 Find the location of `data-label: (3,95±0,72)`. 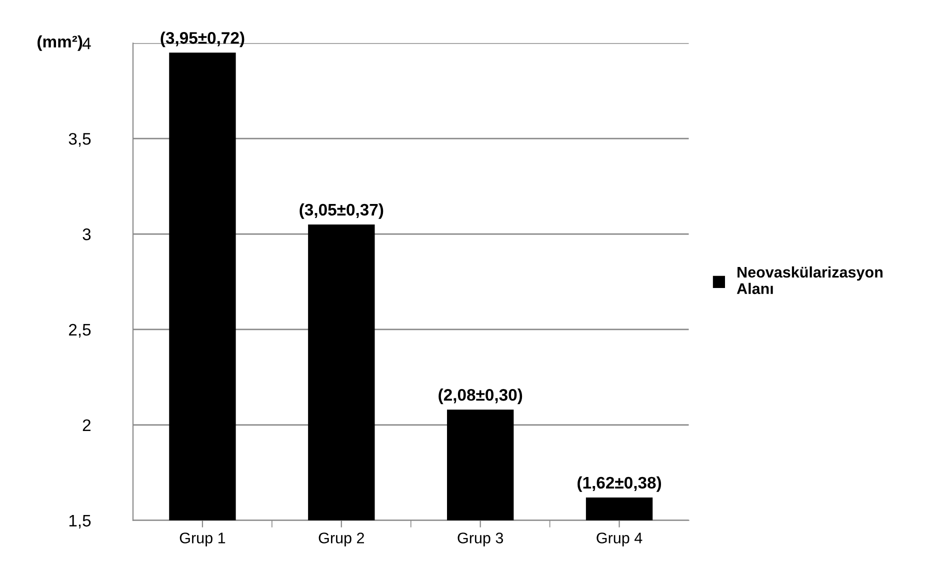

data-label: (3,95±0,72) is located at coordinates (202, 40).